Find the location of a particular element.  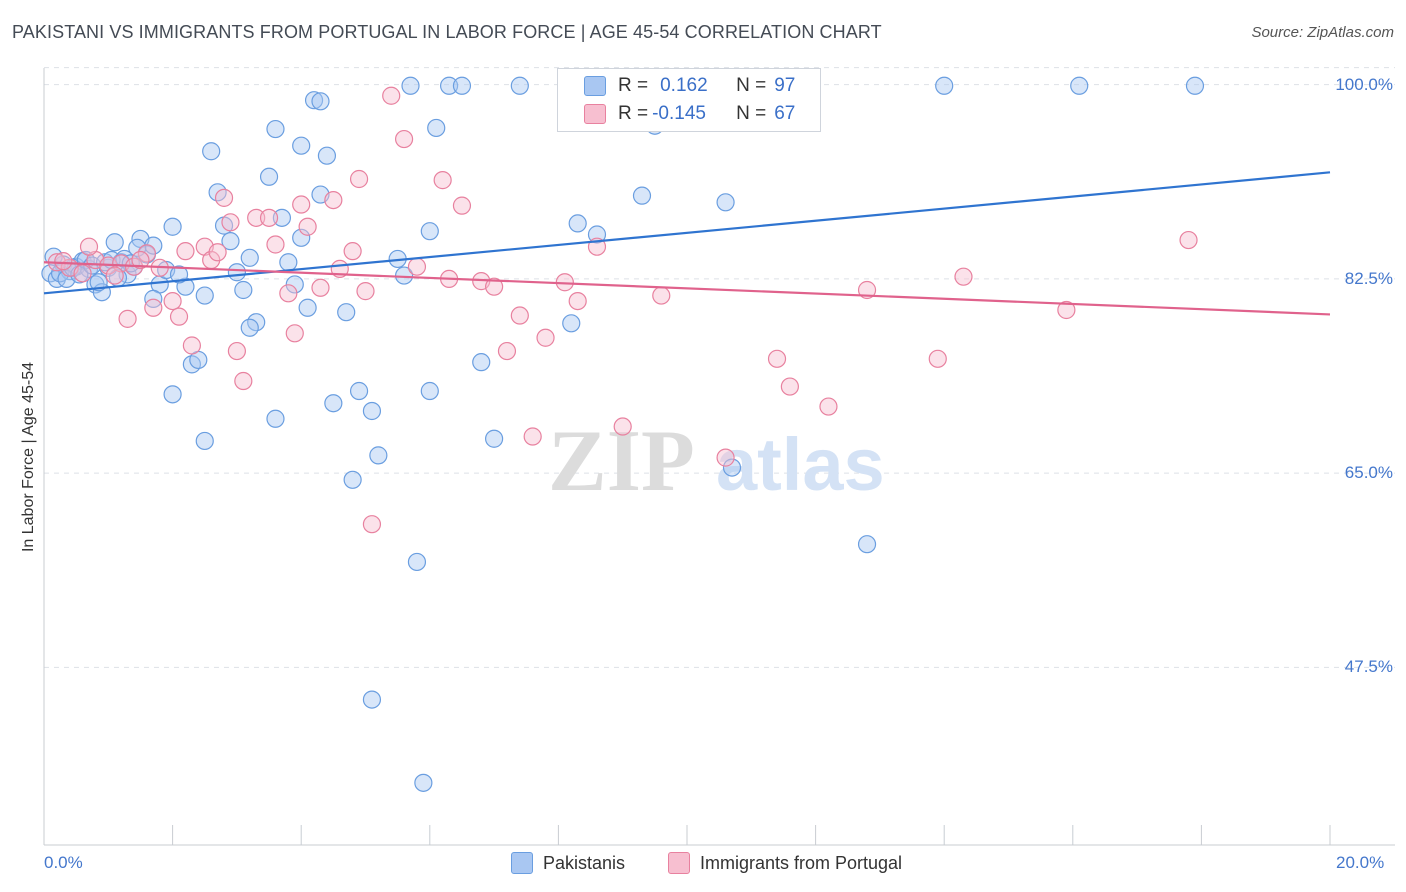

legend-row-pakistanis: R = 0.162 N = 97 is located at coordinates (689, 86).